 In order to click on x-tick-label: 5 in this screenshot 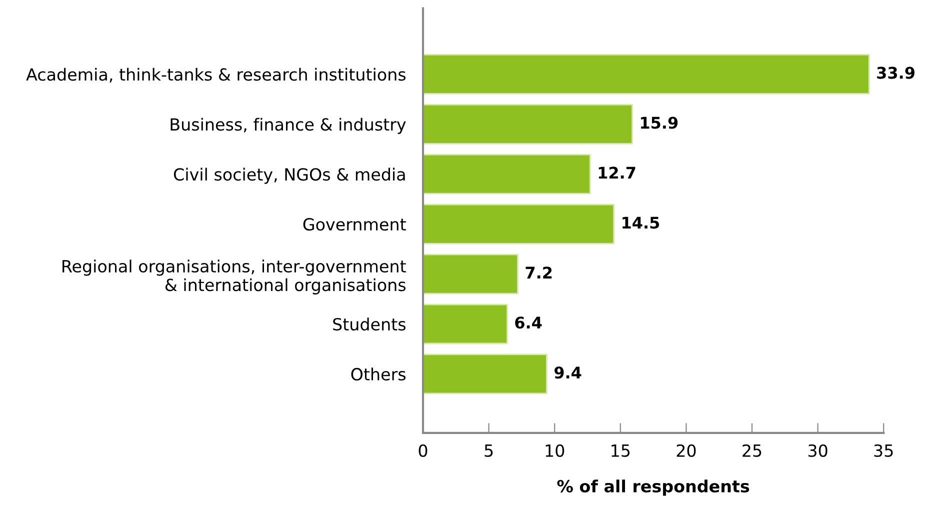, I will do `click(488, 450)`.